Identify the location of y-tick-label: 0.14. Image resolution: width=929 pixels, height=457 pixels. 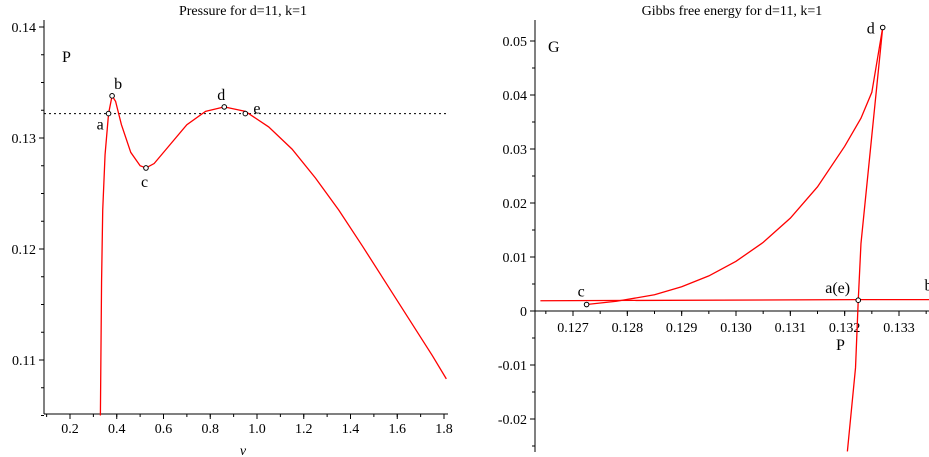
(24, 28).